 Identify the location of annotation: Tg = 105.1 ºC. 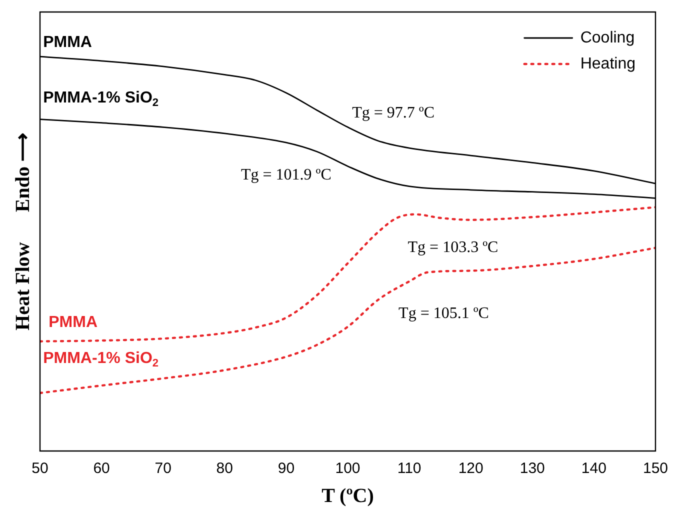
(443, 313).